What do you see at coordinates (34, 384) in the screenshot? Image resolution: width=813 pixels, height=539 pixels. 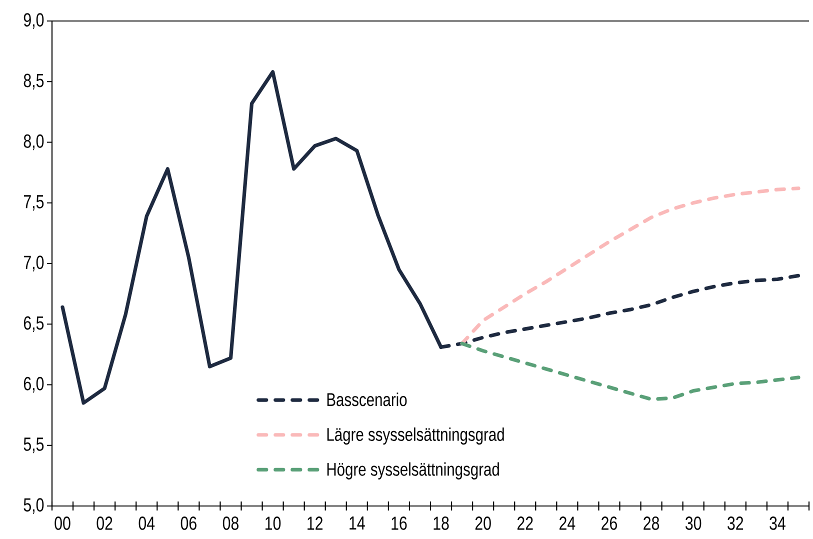 I see `y-tick-label: 6,0` at bounding box center [34, 384].